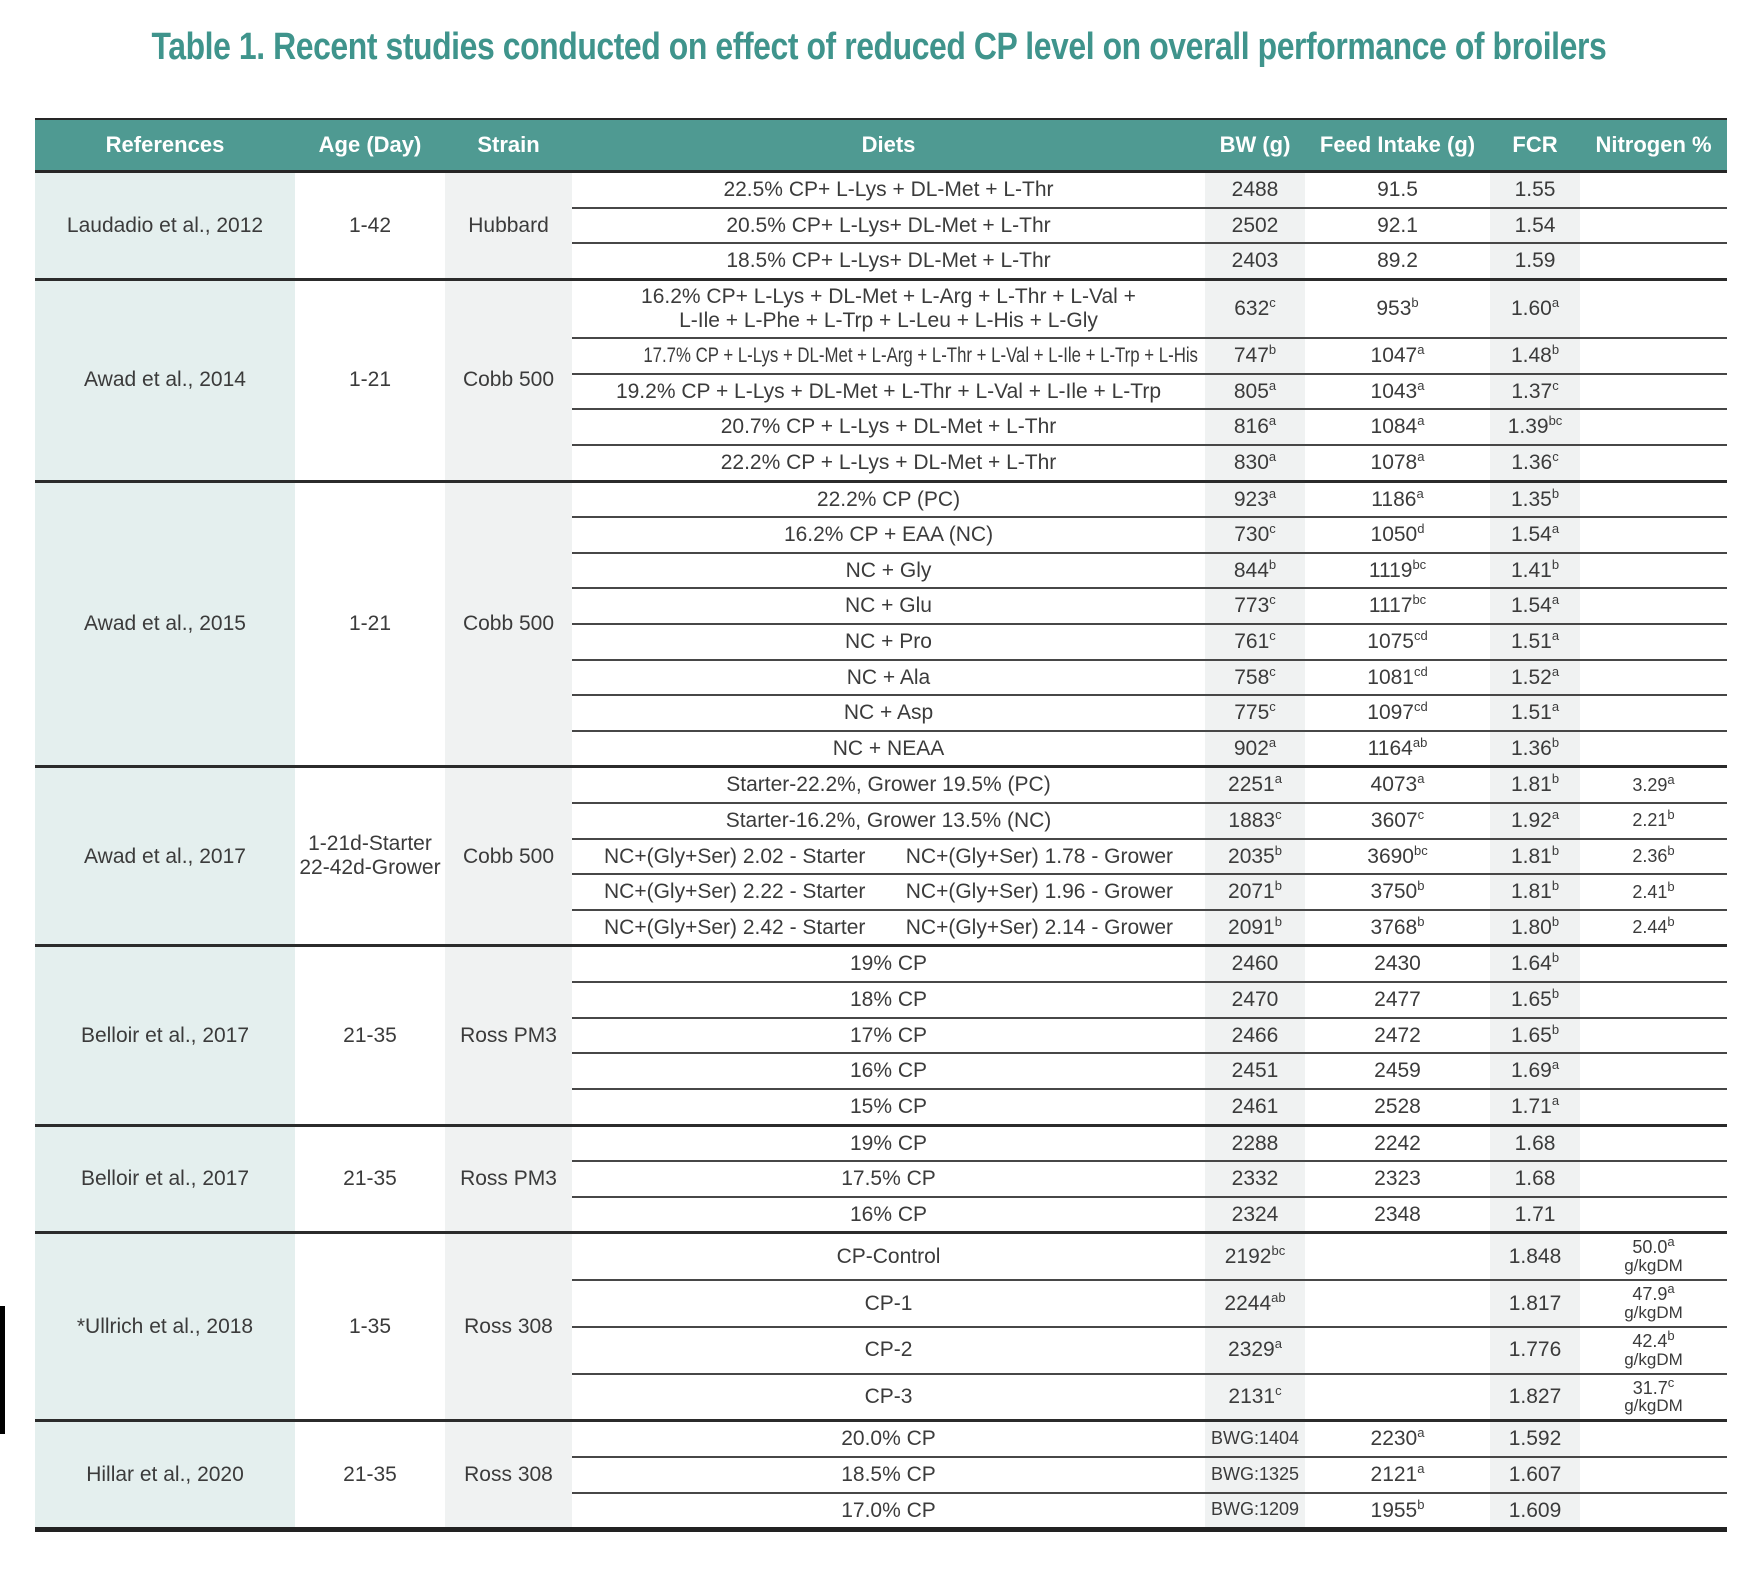 The height and width of the screenshot is (1587, 1757). Describe the element at coordinates (888, 426) in the screenshot. I see `diet-cell: 20.7% CP + L-Lys + DL-Met + L-Thr` at that location.